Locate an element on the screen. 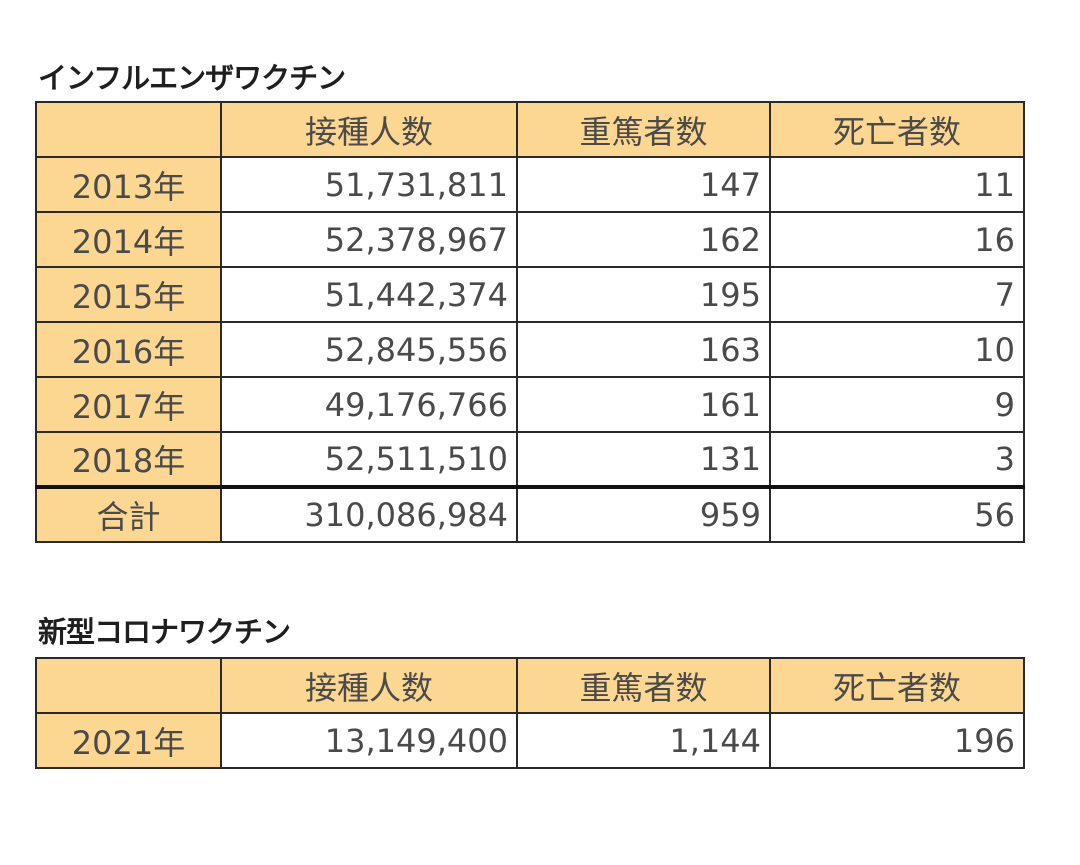 The width and height of the screenshot is (1080, 865). row-deaths: 9 is located at coordinates (897, 404).